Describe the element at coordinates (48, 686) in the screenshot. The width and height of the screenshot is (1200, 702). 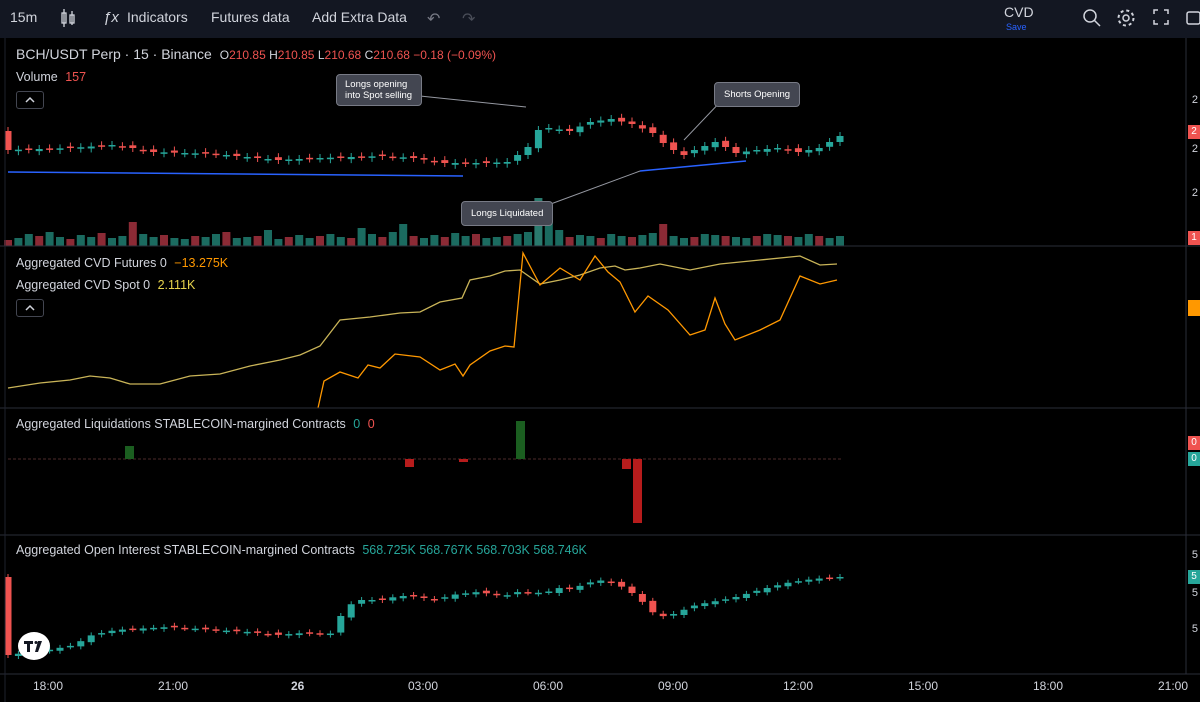
I see `time-label-1800: 18:00` at that location.